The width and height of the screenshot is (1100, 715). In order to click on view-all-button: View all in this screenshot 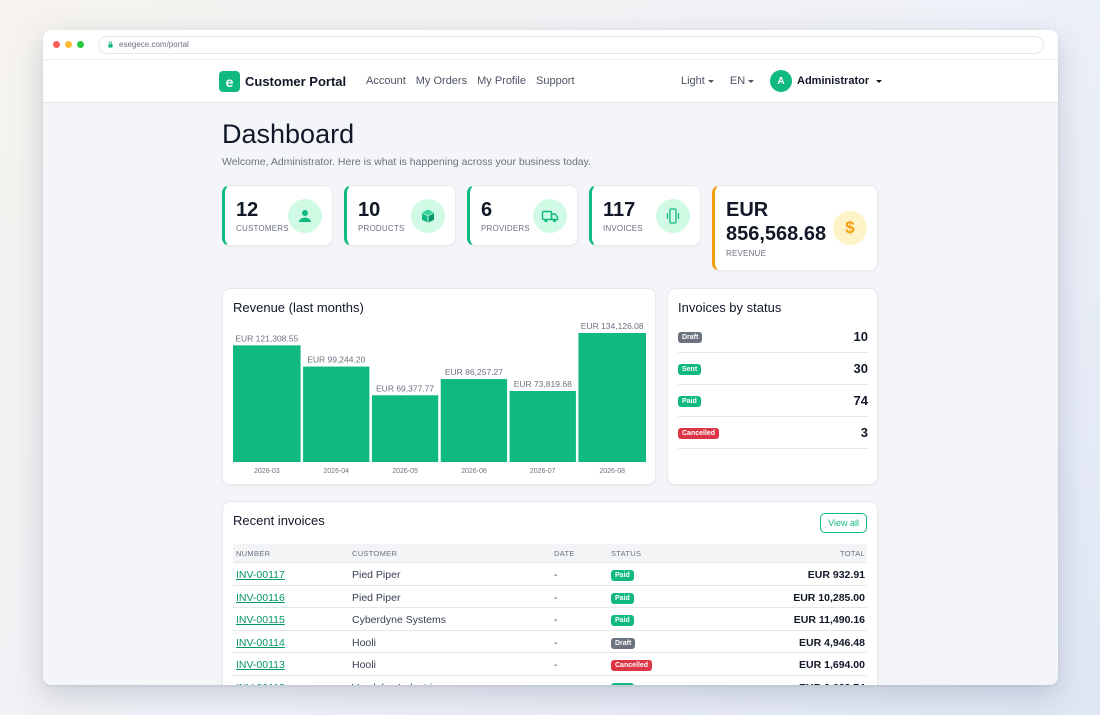, I will do `click(843, 523)`.